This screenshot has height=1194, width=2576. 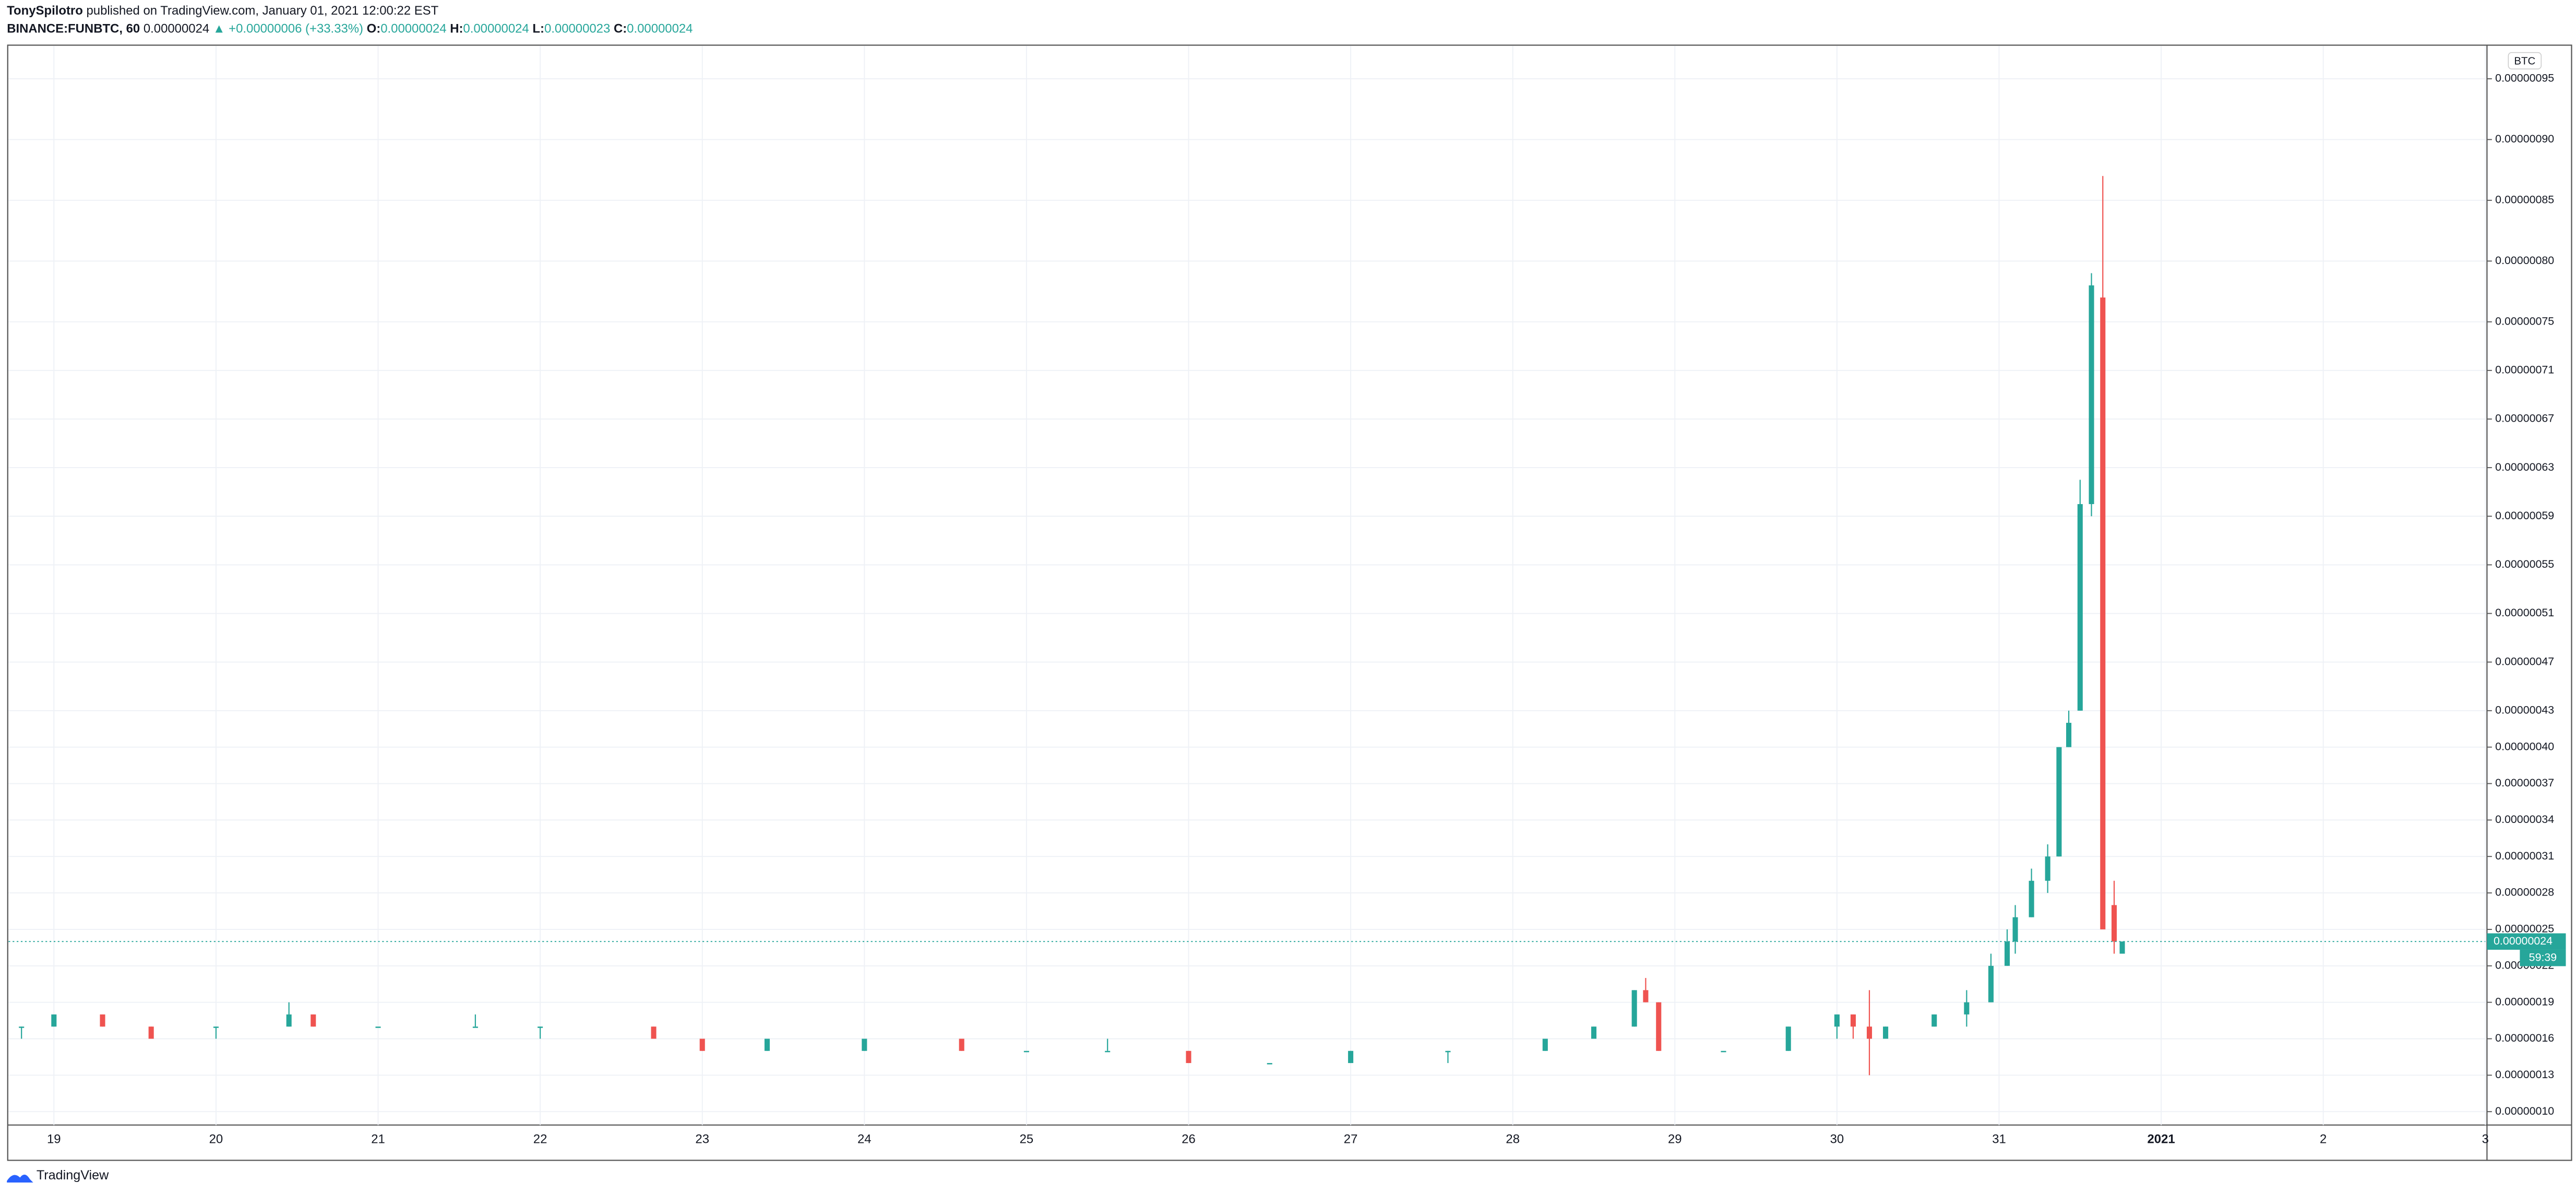 What do you see at coordinates (2525, 929) in the screenshot?
I see `y-tick-label: 0.00000025` at bounding box center [2525, 929].